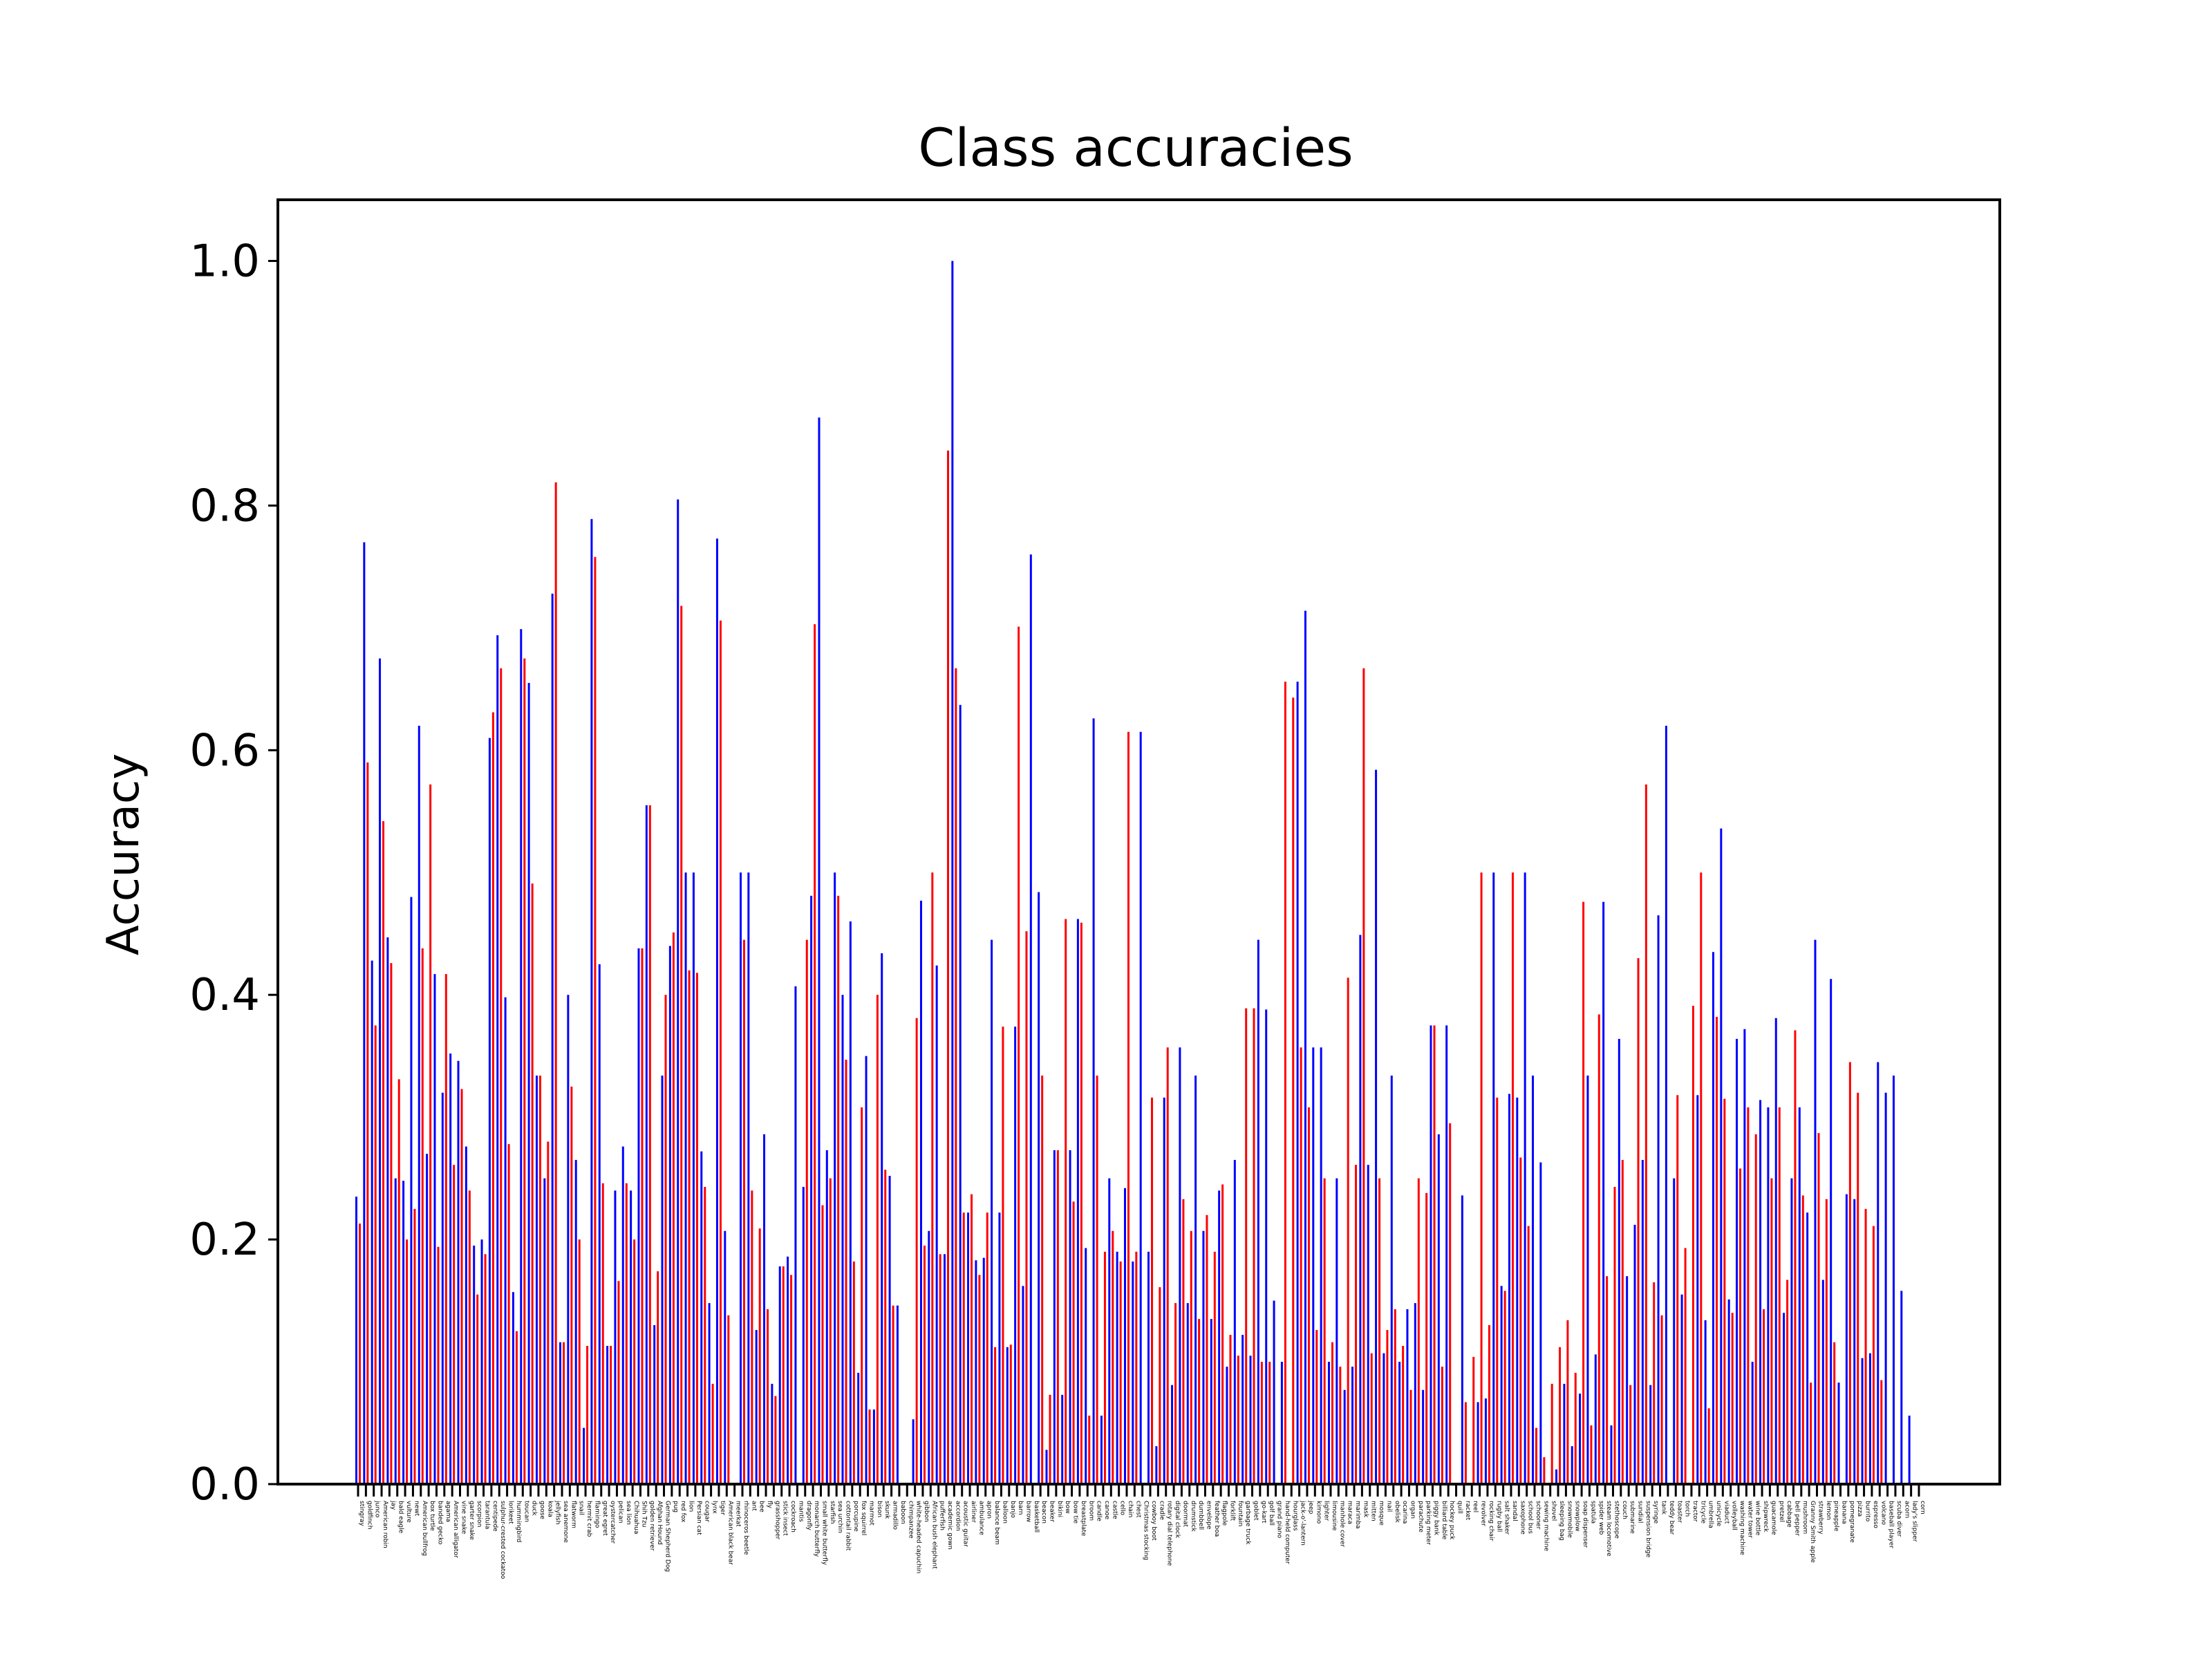  Describe the element at coordinates (1231, 1511) in the screenshot. I see `x-tick-label: forklift` at that location.